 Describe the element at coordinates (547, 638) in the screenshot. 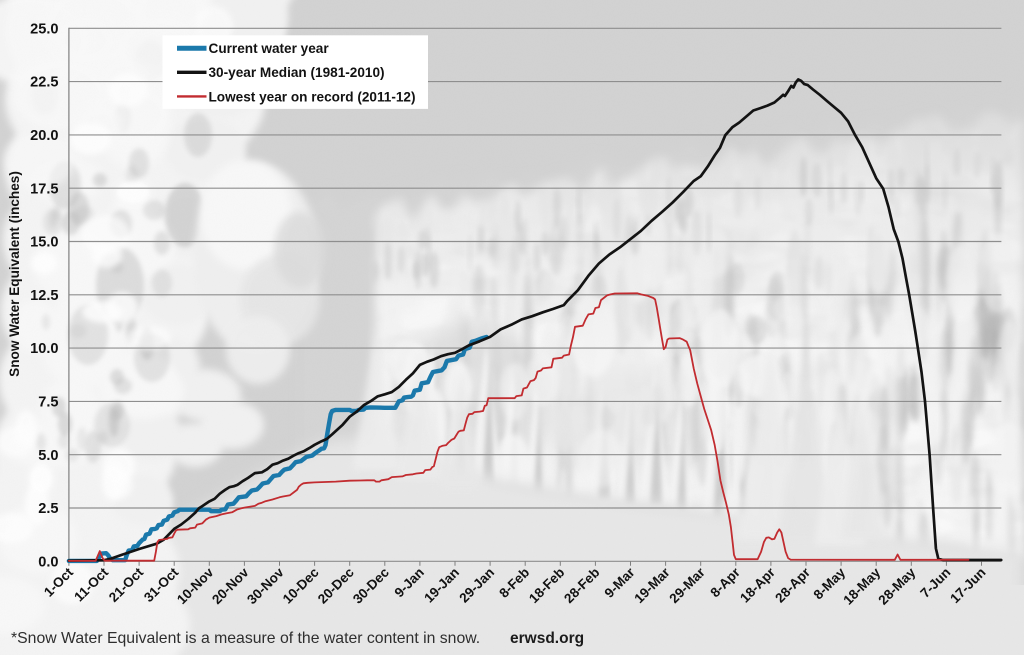

I see `svg-text: erwsd.org` at that location.